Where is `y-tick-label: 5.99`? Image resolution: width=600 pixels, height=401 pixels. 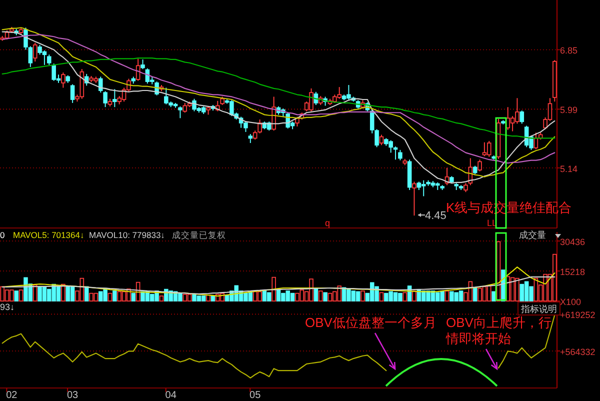 y-tick-label: 5.99 is located at coordinates (569, 110).